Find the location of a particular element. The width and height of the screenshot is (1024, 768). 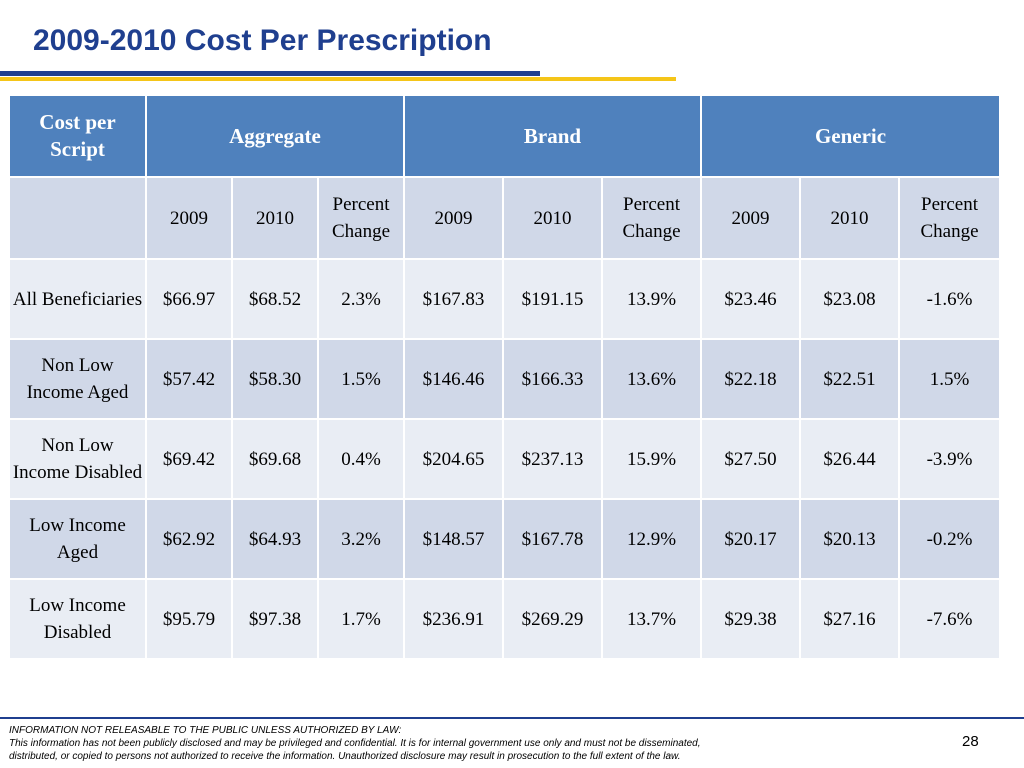

table-cell: 1.7% is located at coordinates (361, 619).